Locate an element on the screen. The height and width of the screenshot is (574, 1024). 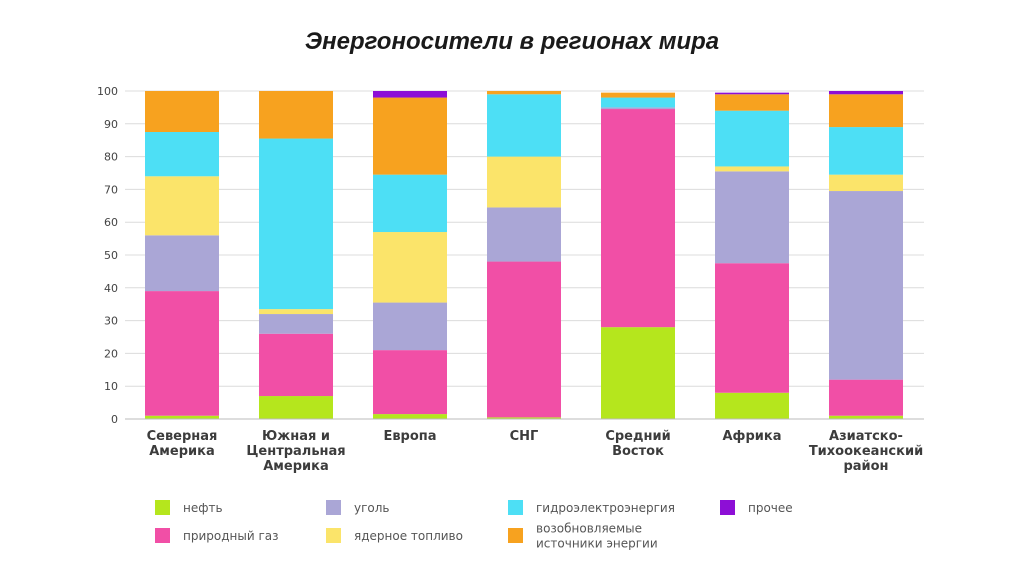
y-tick-label: 60 is located at coordinates (111, 222).